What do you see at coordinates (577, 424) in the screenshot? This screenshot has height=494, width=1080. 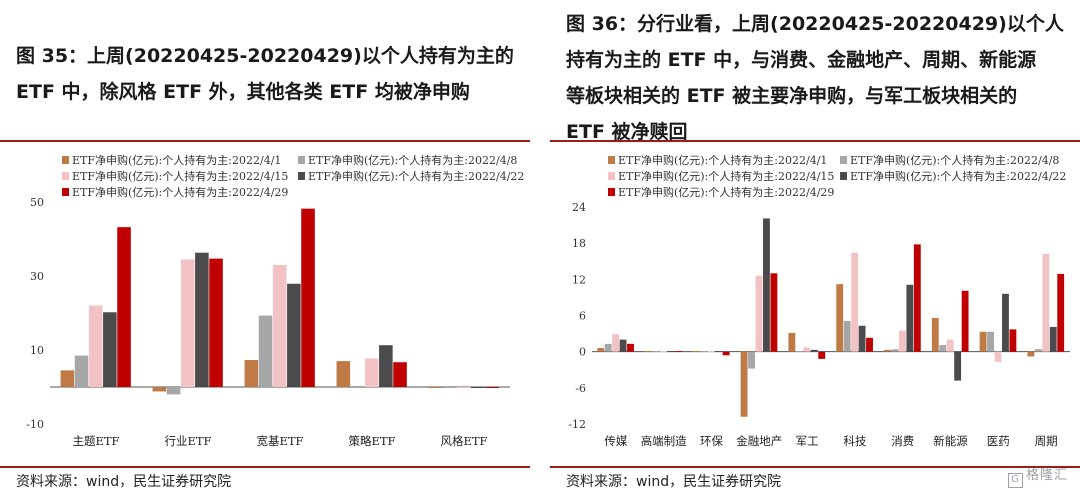 I see `right-ytick-label: -12` at bounding box center [577, 424].